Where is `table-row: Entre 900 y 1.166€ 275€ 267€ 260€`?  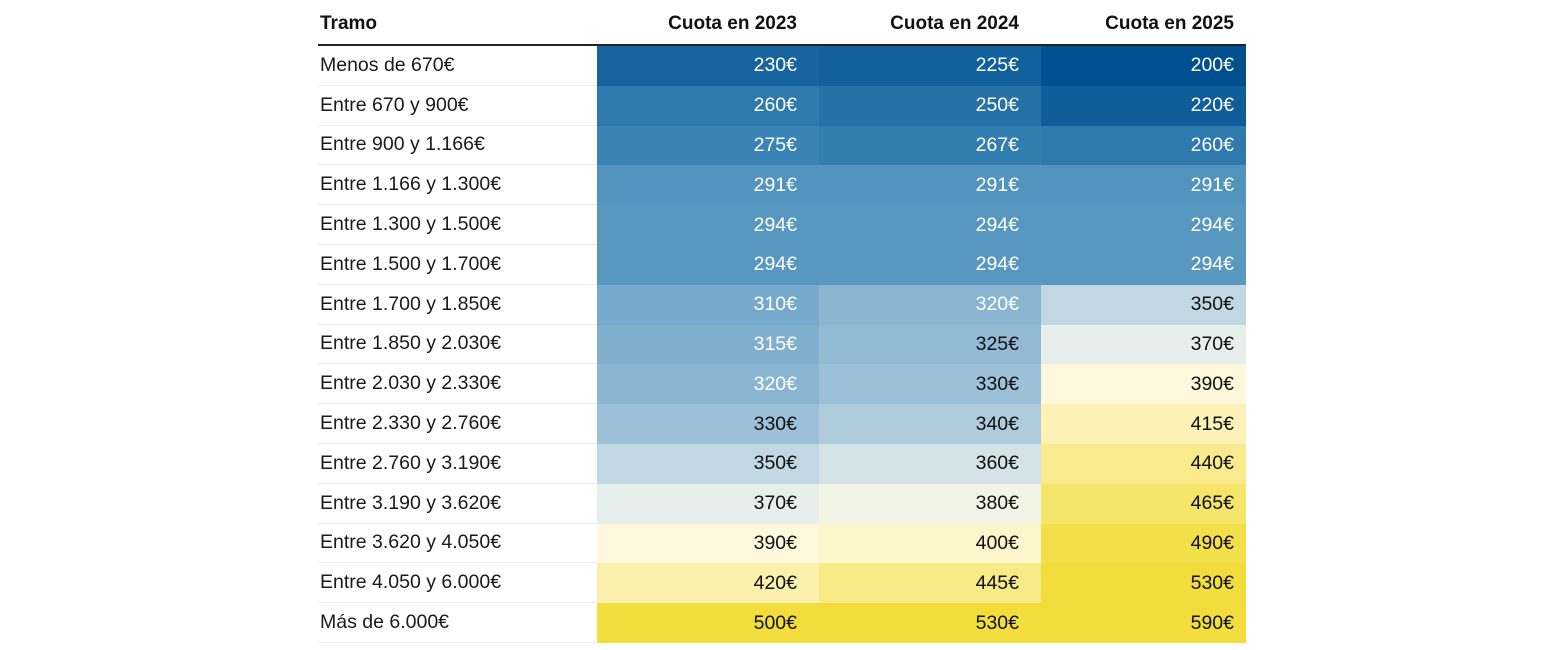 table-row: Entre 900 y 1.166€ 275€ 267€ 260€ is located at coordinates (782, 145).